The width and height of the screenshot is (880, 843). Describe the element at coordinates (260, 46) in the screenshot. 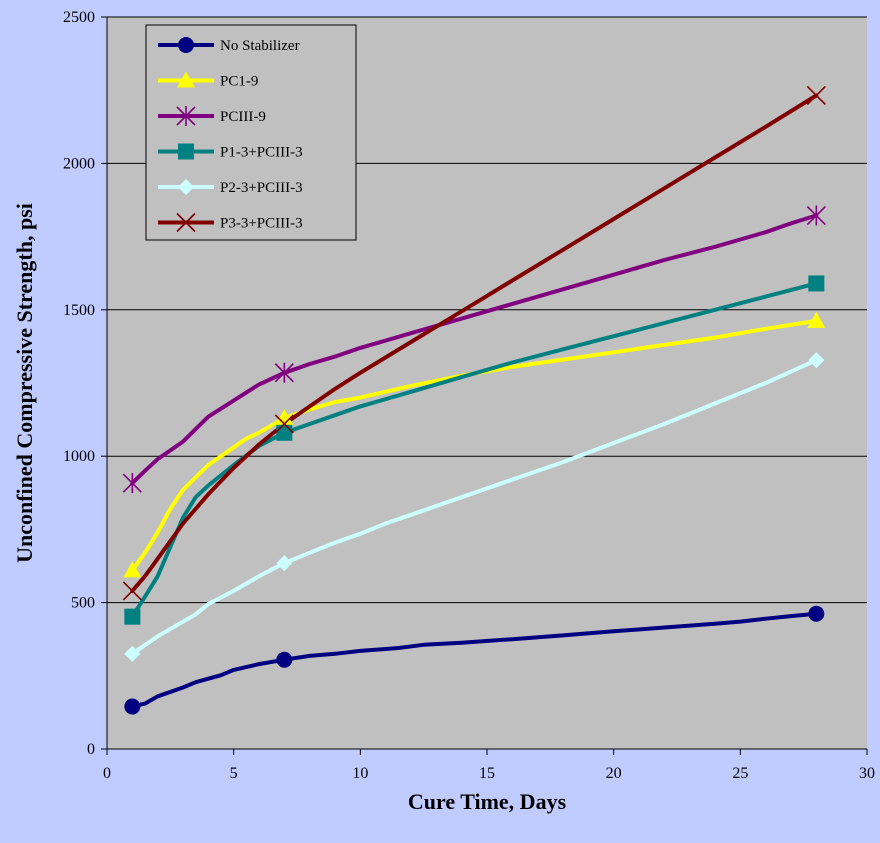

I see `legend-label: No Stabilizer` at that location.